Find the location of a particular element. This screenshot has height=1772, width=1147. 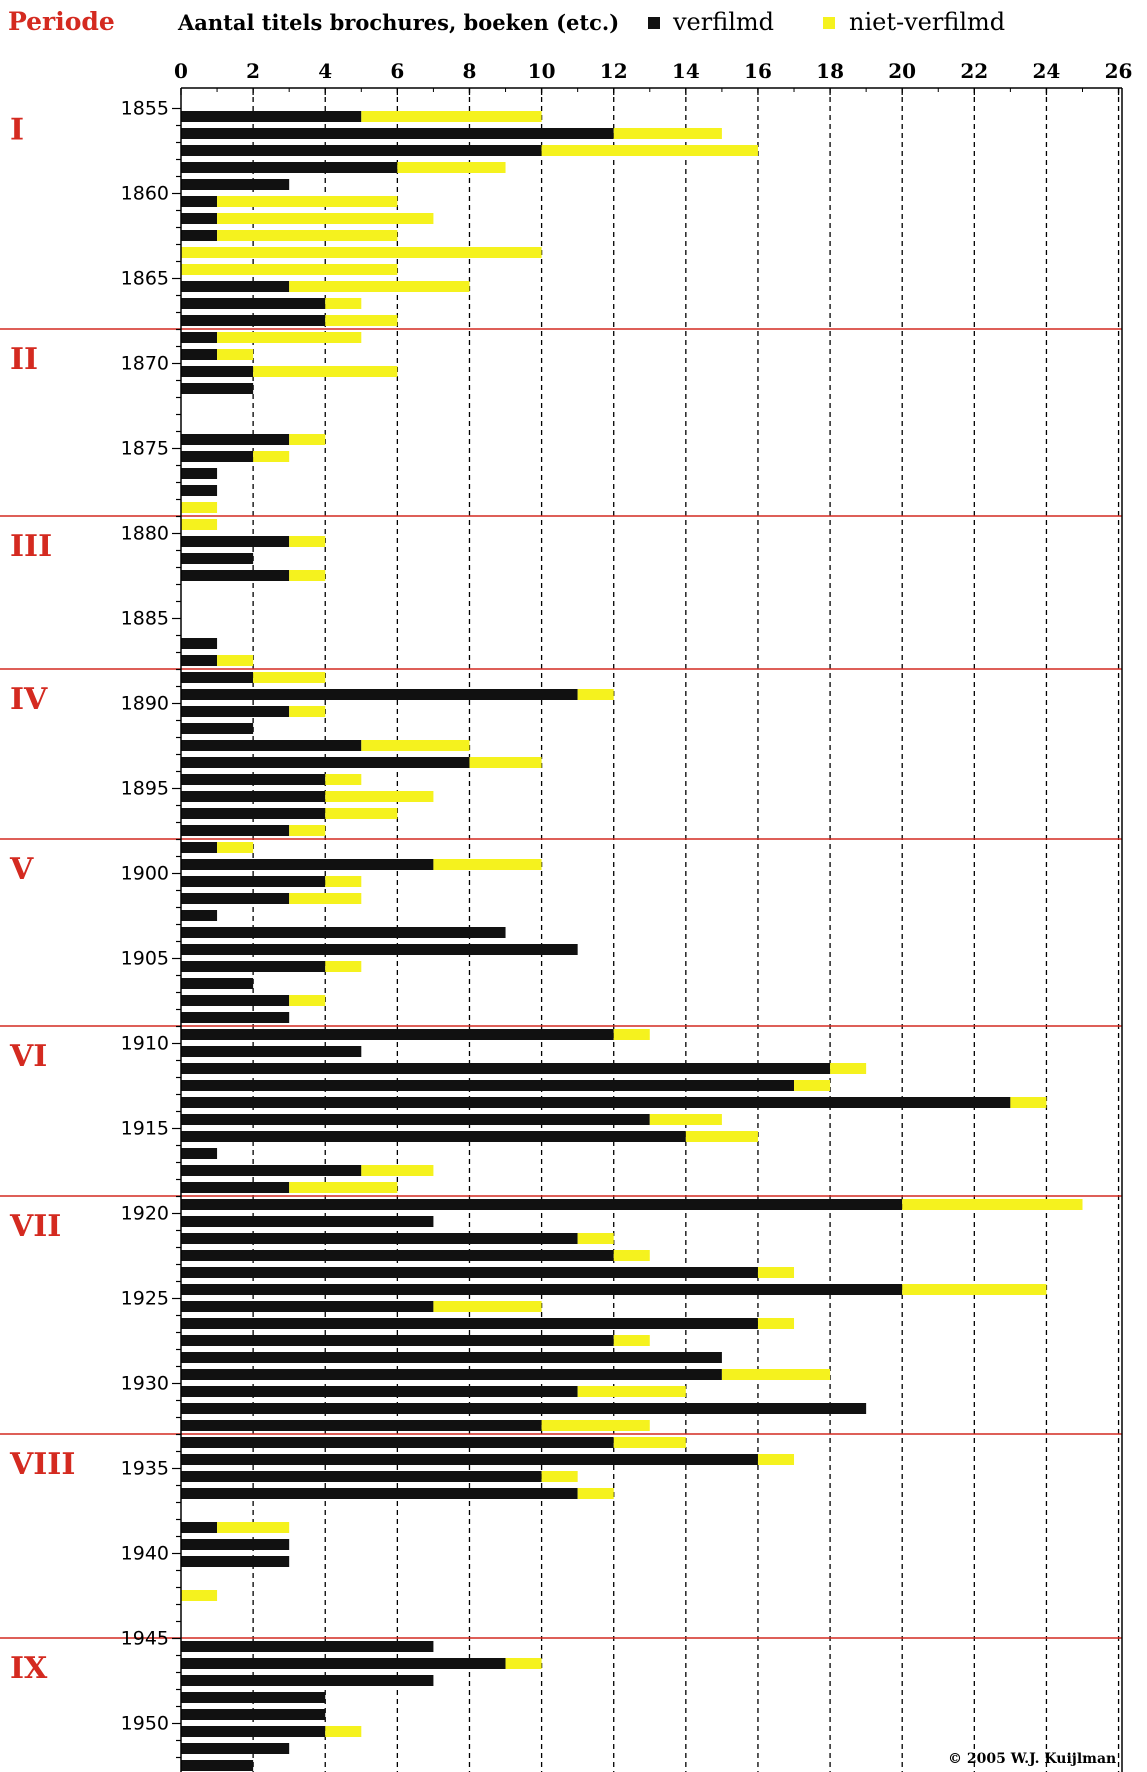

axis-title: Aantal titels brochures, boeken (etc.) is located at coordinates (398, 22).